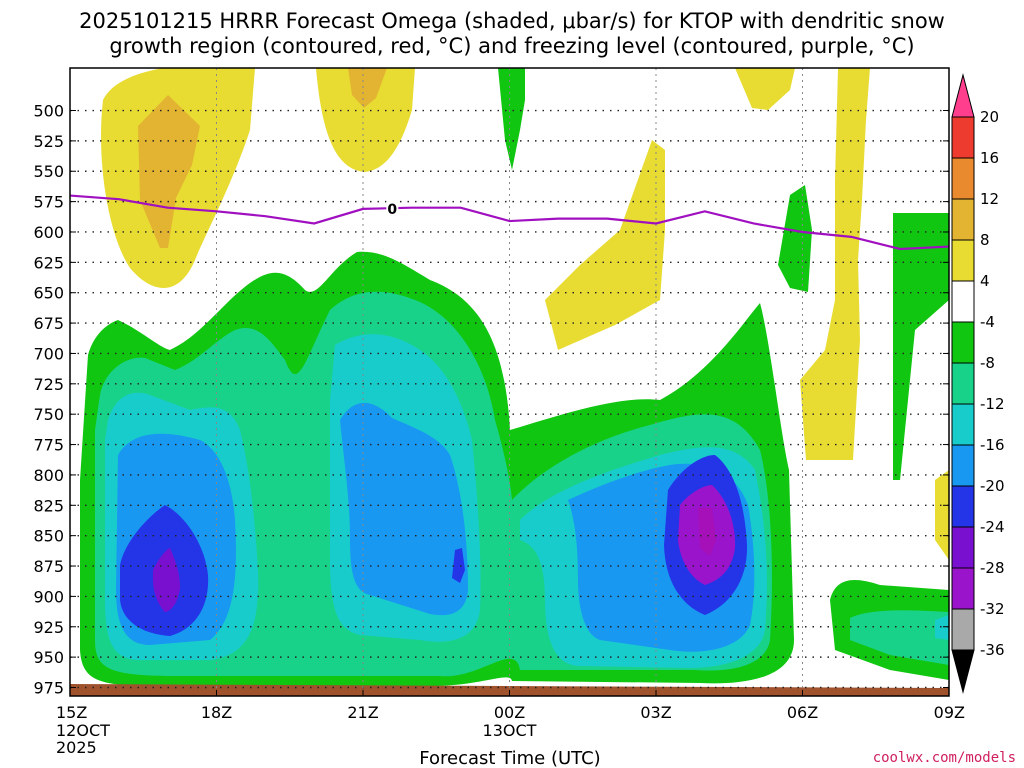  I want to click on x-tick-label: 03Z, so click(655, 712).